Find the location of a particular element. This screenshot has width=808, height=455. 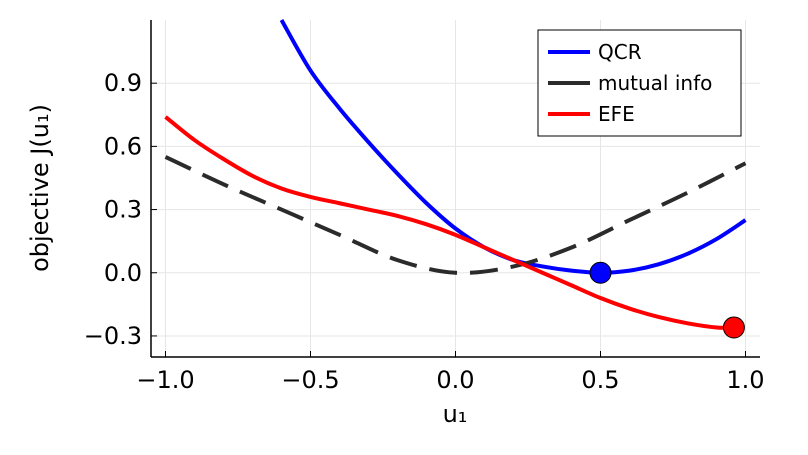

x-tick-label: 0.0 is located at coordinates (455, 380).